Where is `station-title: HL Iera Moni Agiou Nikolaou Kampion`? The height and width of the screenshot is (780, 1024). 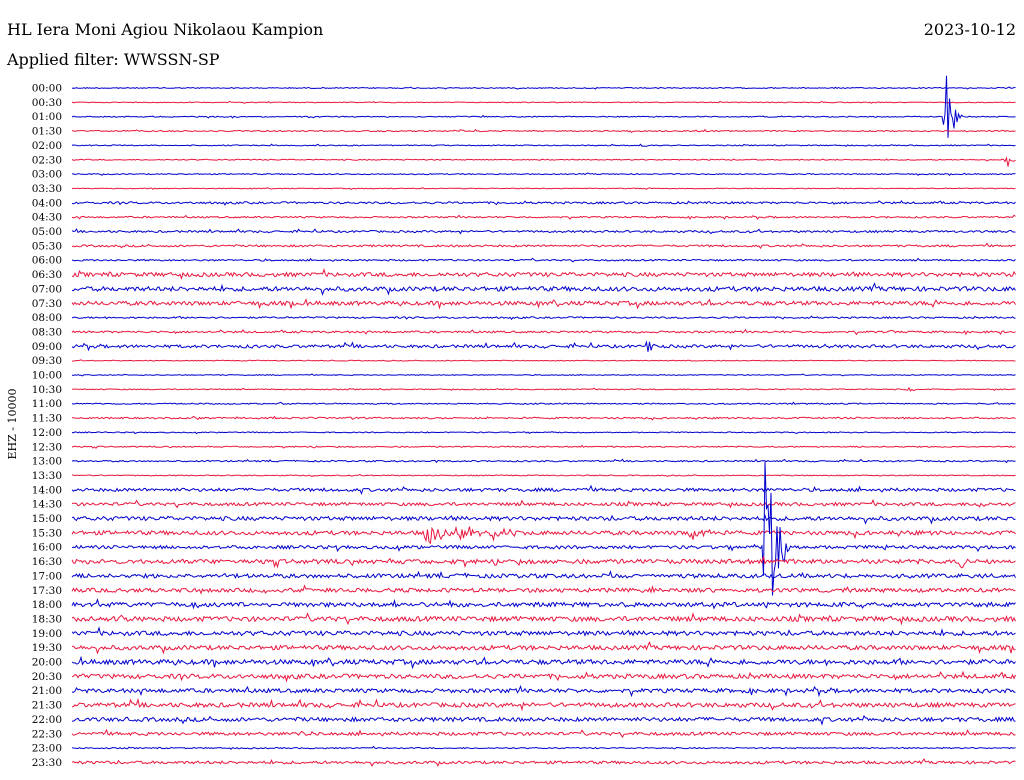
station-title: HL Iera Moni Agiou Nikolaou Kampion is located at coordinates (165, 29).